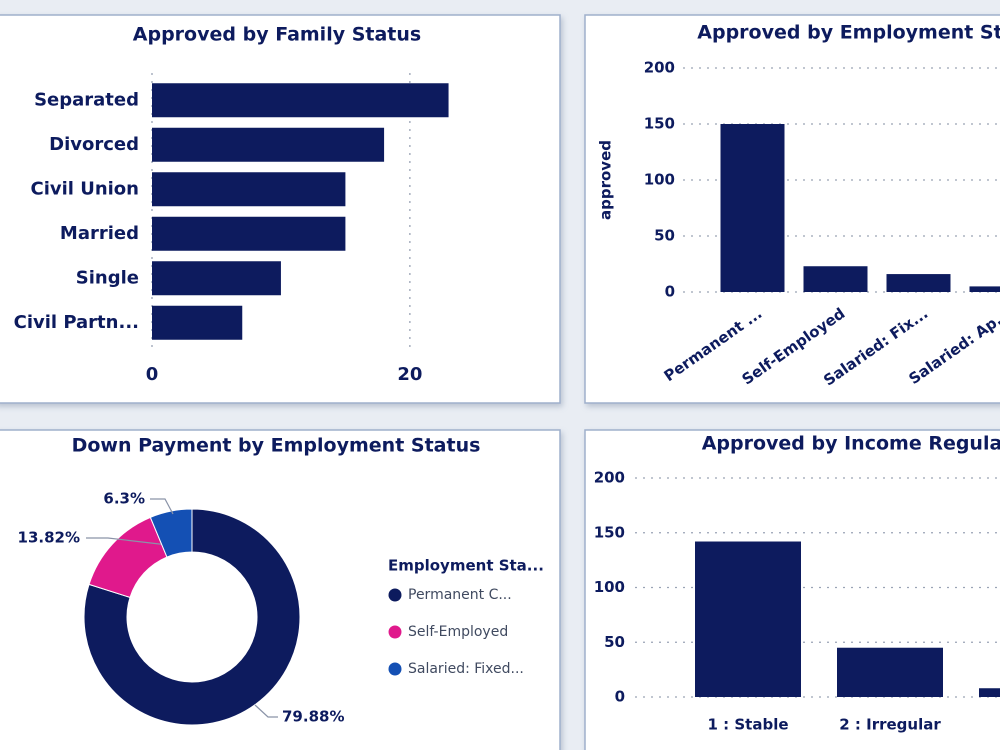 The width and height of the screenshot is (1000, 750). Describe the element at coordinates (747, 725) in the screenshot. I see `x-tick-label: 1 : Stable` at that location.